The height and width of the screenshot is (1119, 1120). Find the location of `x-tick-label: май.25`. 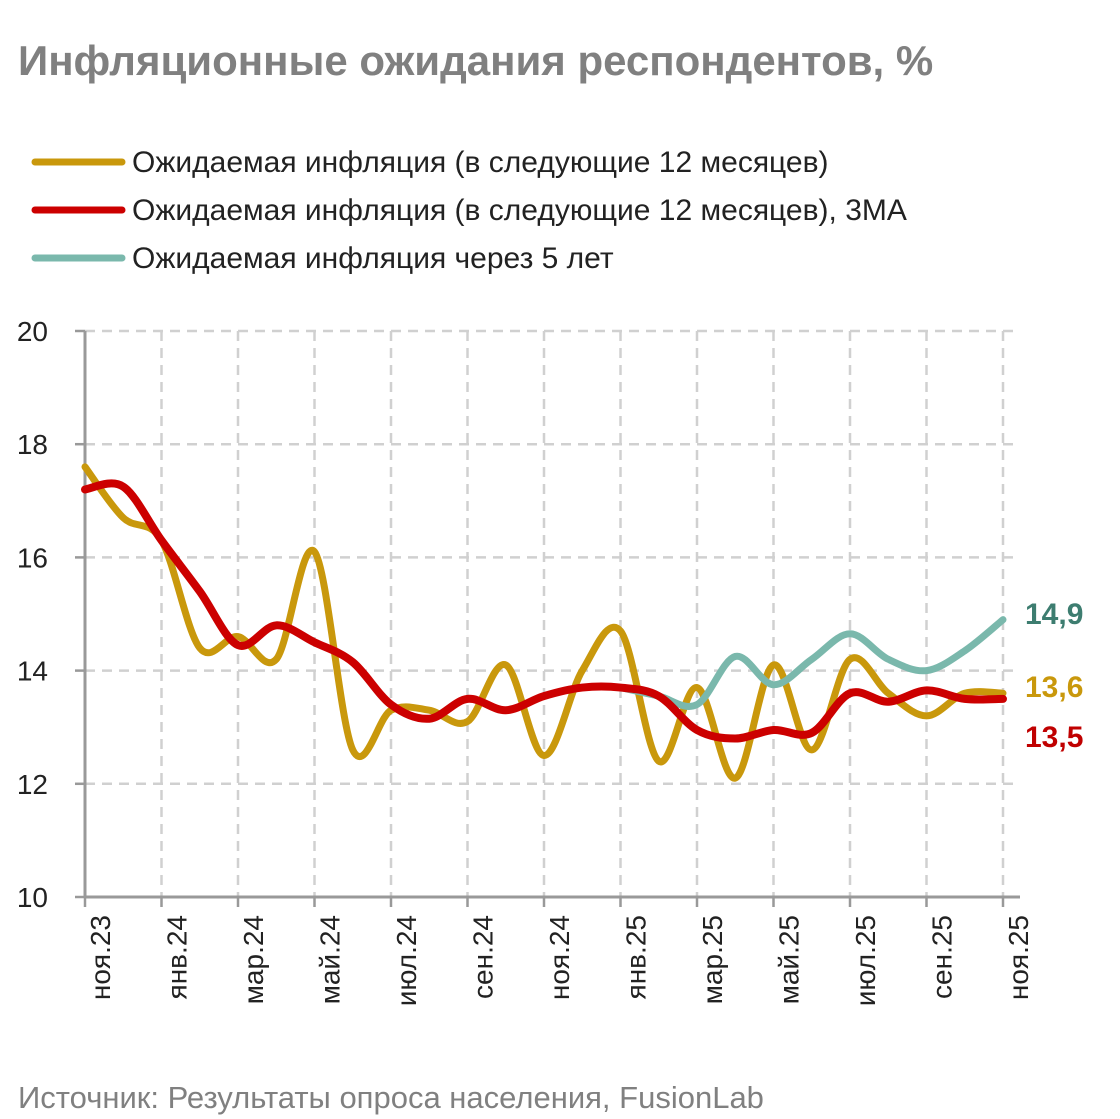

x-tick-label: май.25 is located at coordinates (789, 959).